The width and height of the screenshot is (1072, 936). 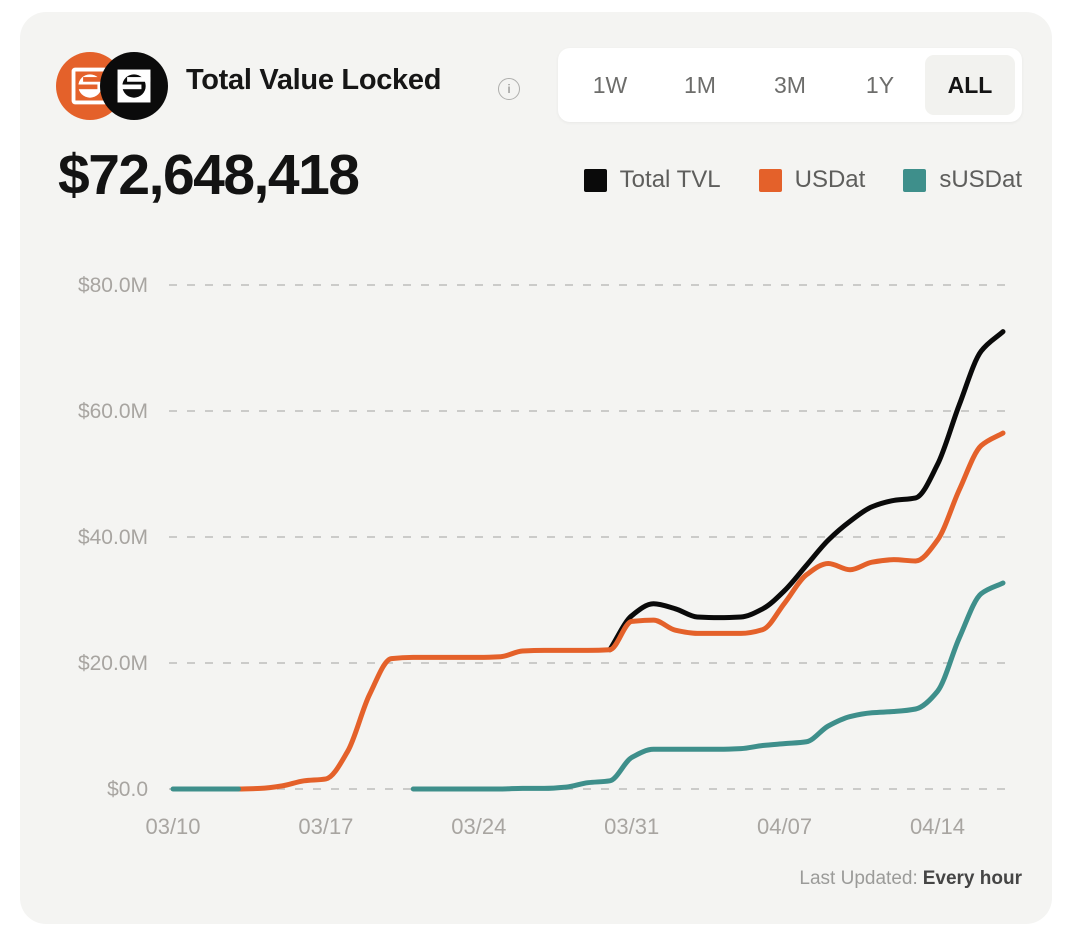 I want to click on susdat-coin-icon, so click(x=134, y=86).